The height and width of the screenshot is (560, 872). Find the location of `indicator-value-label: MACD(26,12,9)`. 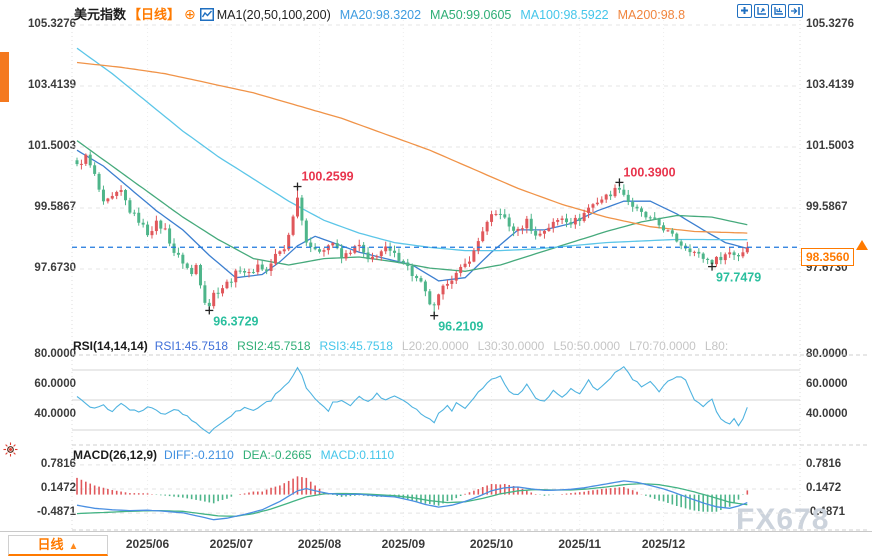

indicator-value-label: MACD(26,12,9) is located at coordinates (115, 455).